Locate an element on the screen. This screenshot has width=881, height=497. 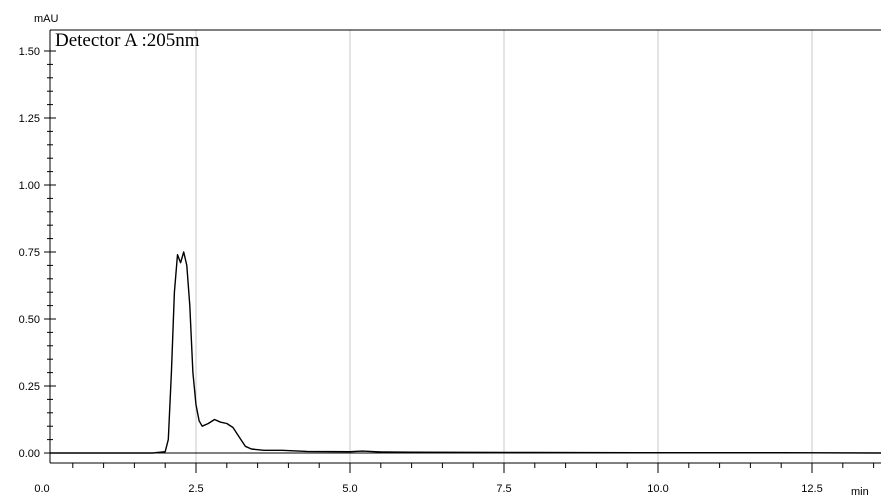
y-axis-ticks: 0.00 0.25 0.50 0.75 1.00 1.25 1.50 is located at coordinates (37, 253).